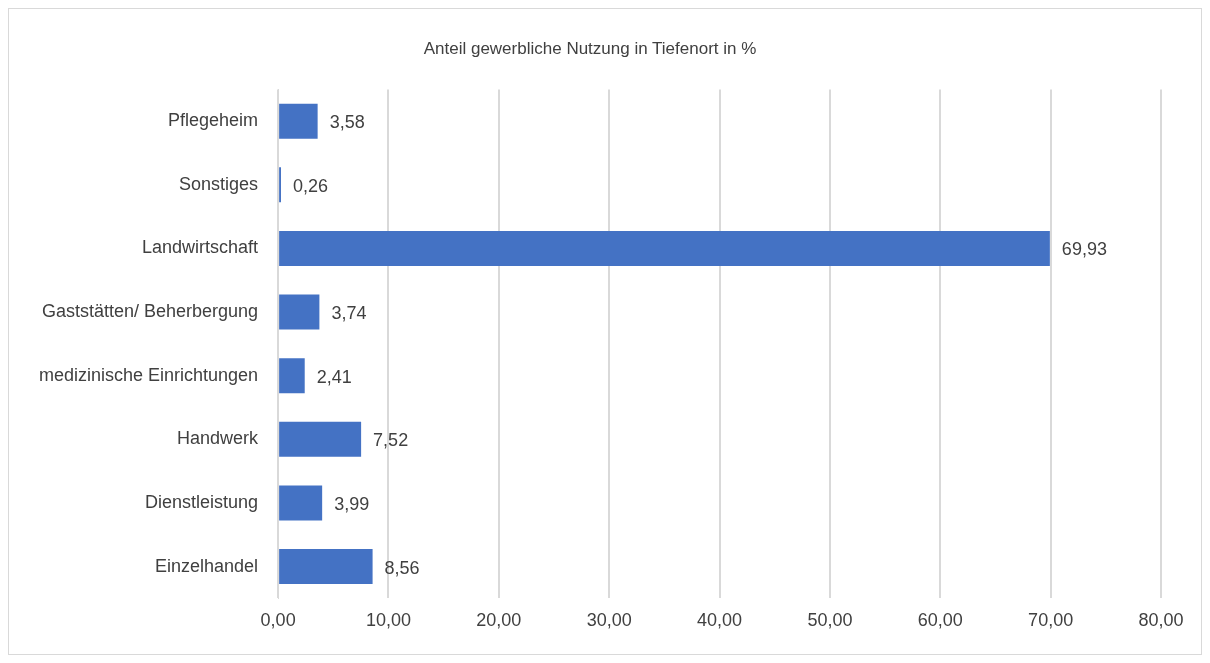  Describe the element at coordinates (310, 185) in the screenshot. I see `data-label: 0,26` at that location.